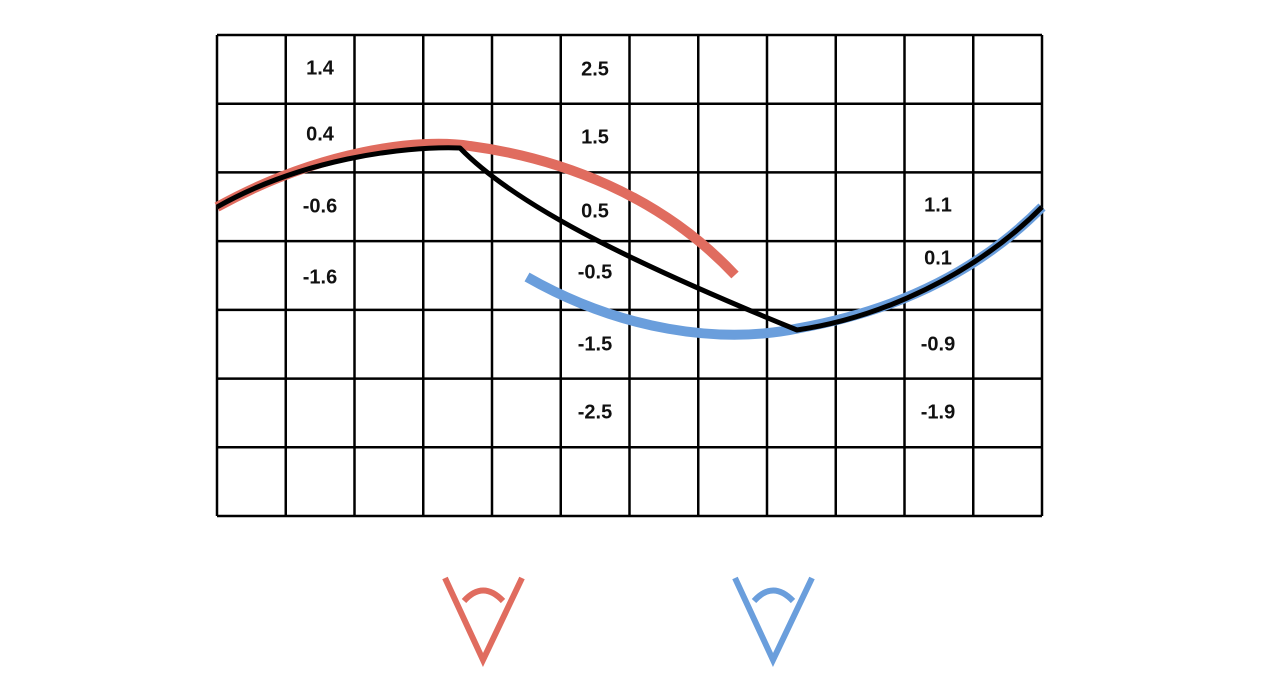 Image resolution: width=1262 pixels, height=684 pixels. Describe the element at coordinates (595, 137) in the screenshot. I see `value-label: 1.5` at that location.